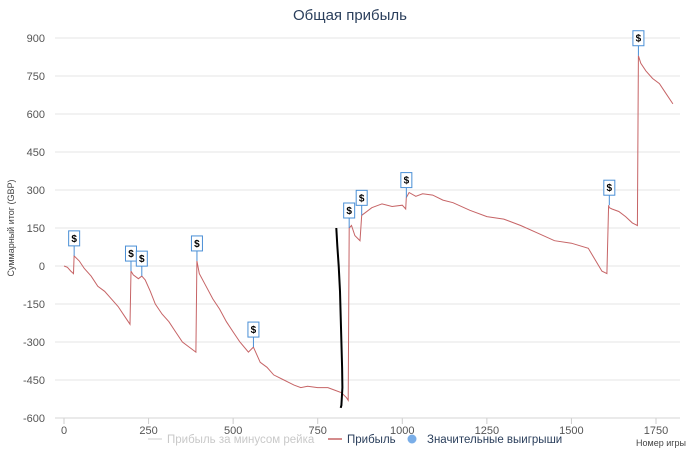  I want to click on legend-item: Значительные выигрыши, so click(485, 440).